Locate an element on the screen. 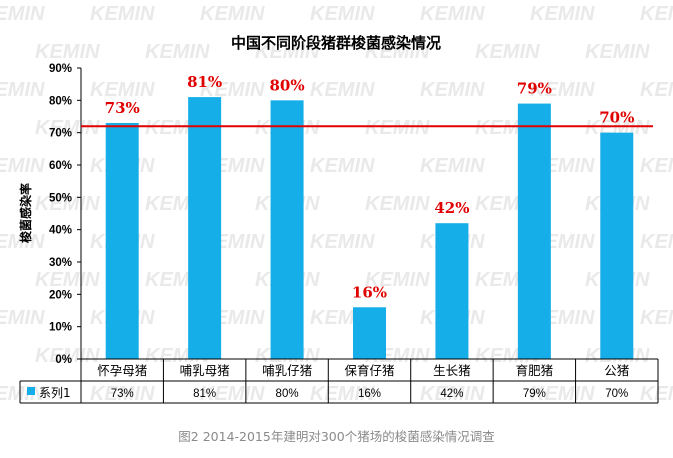 This screenshot has width=673, height=458. y-tick-label: 50% is located at coordinates (60, 198).